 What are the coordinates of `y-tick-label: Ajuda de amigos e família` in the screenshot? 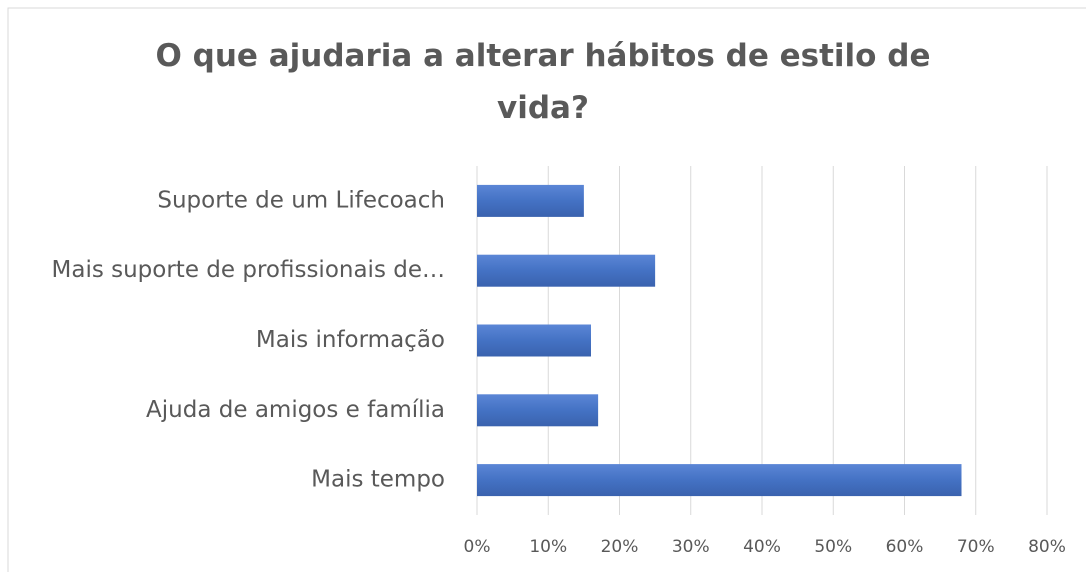 It's located at (295, 410).